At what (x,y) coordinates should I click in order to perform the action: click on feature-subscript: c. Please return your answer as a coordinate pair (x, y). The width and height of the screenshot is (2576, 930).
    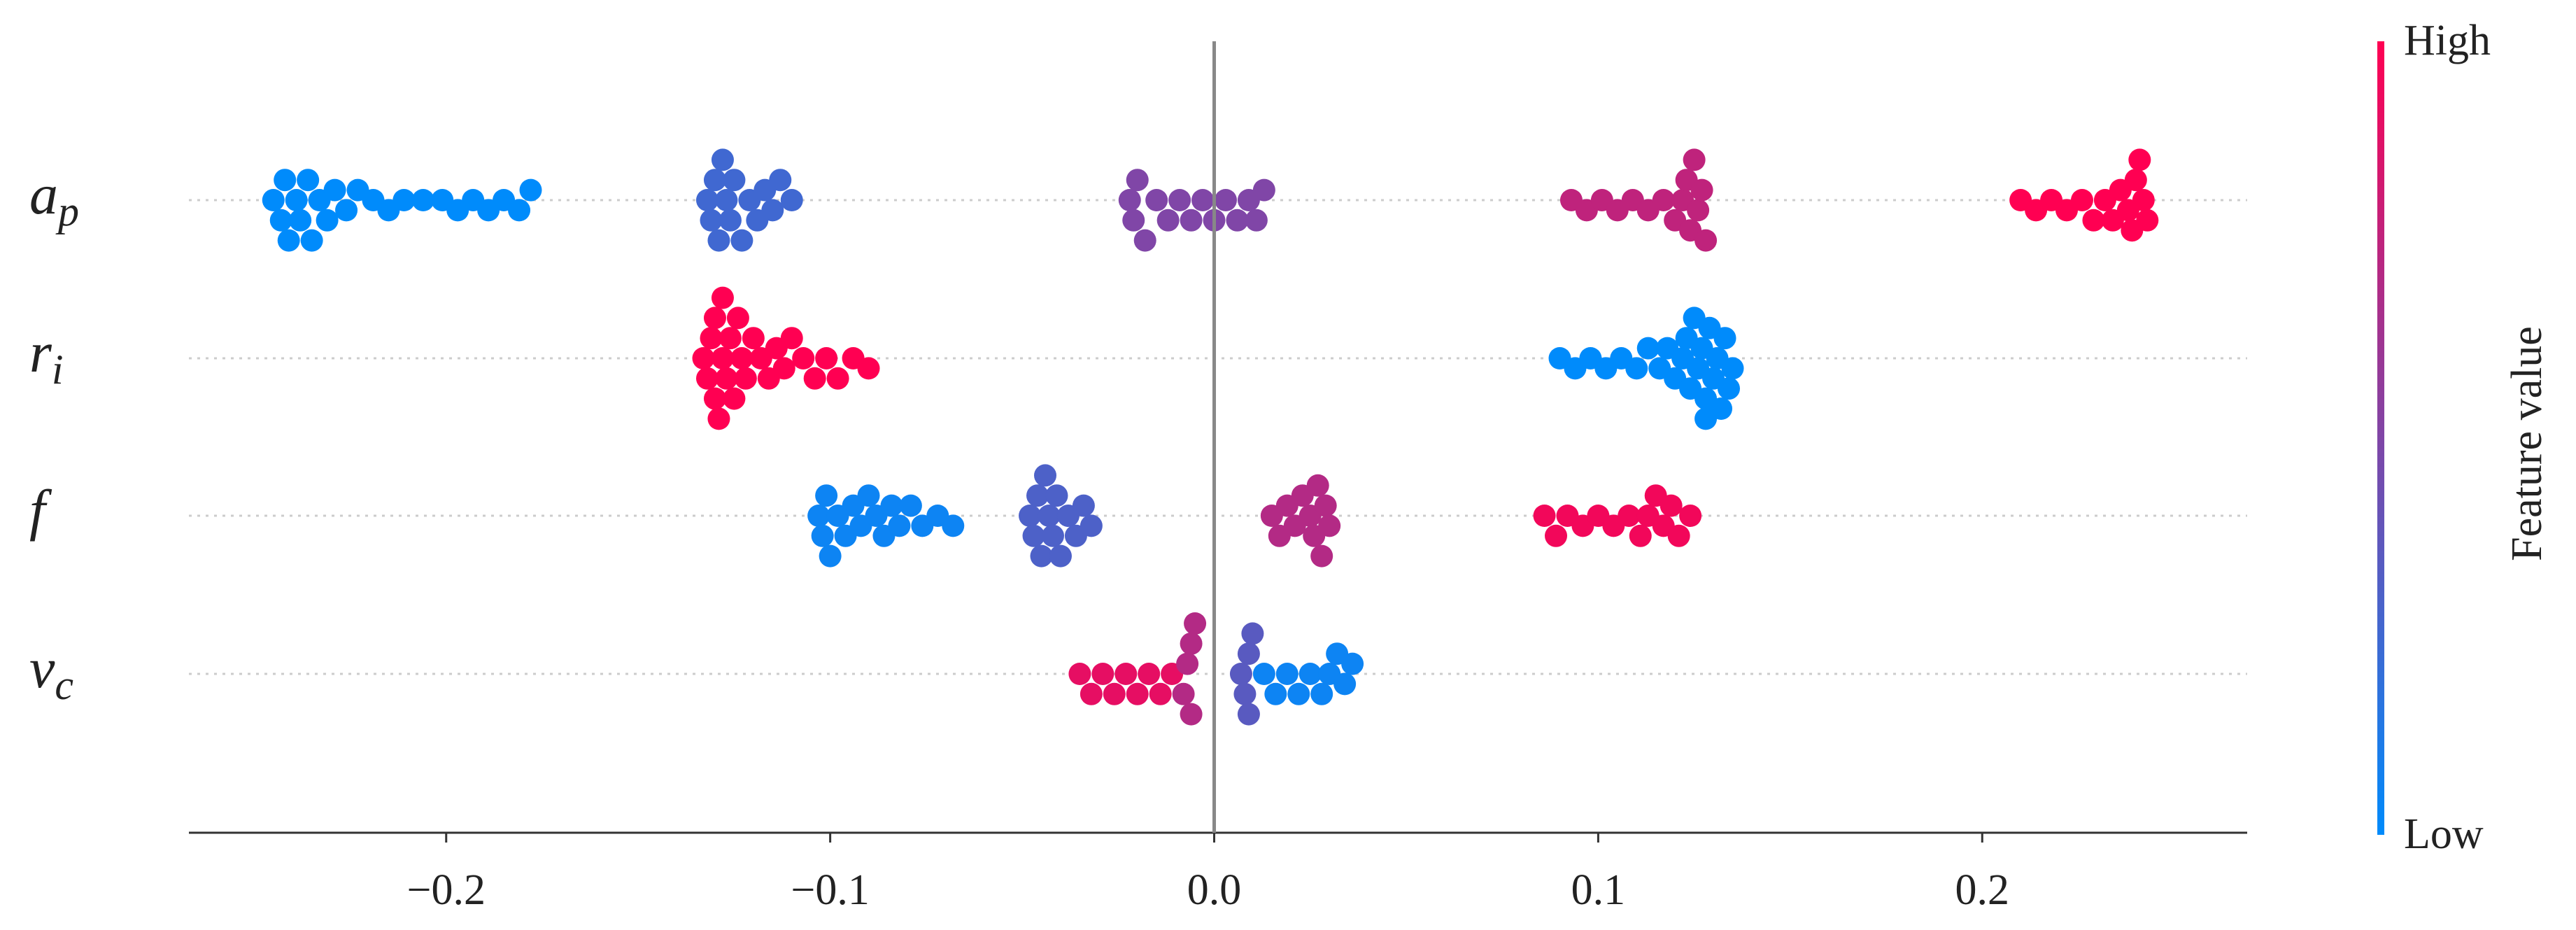
    Looking at the image, I should click on (64, 685).